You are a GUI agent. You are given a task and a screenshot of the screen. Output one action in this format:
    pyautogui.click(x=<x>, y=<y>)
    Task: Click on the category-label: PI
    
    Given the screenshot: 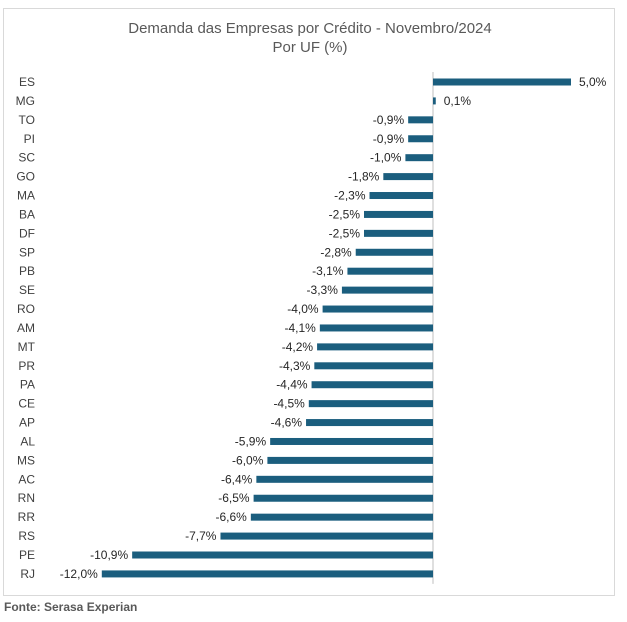 What is the action you would take?
    pyautogui.click(x=29, y=139)
    